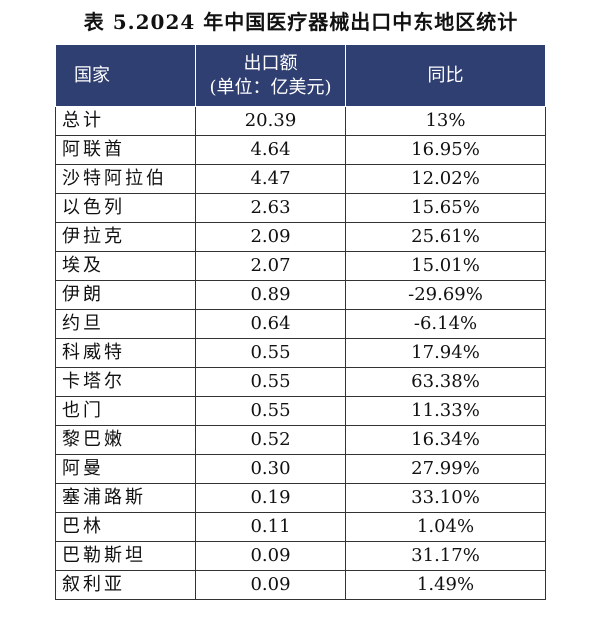  What do you see at coordinates (125, 382) in the screenshot?
I see `cell-country: 卡塔尔` at bounding box center [125, 382].